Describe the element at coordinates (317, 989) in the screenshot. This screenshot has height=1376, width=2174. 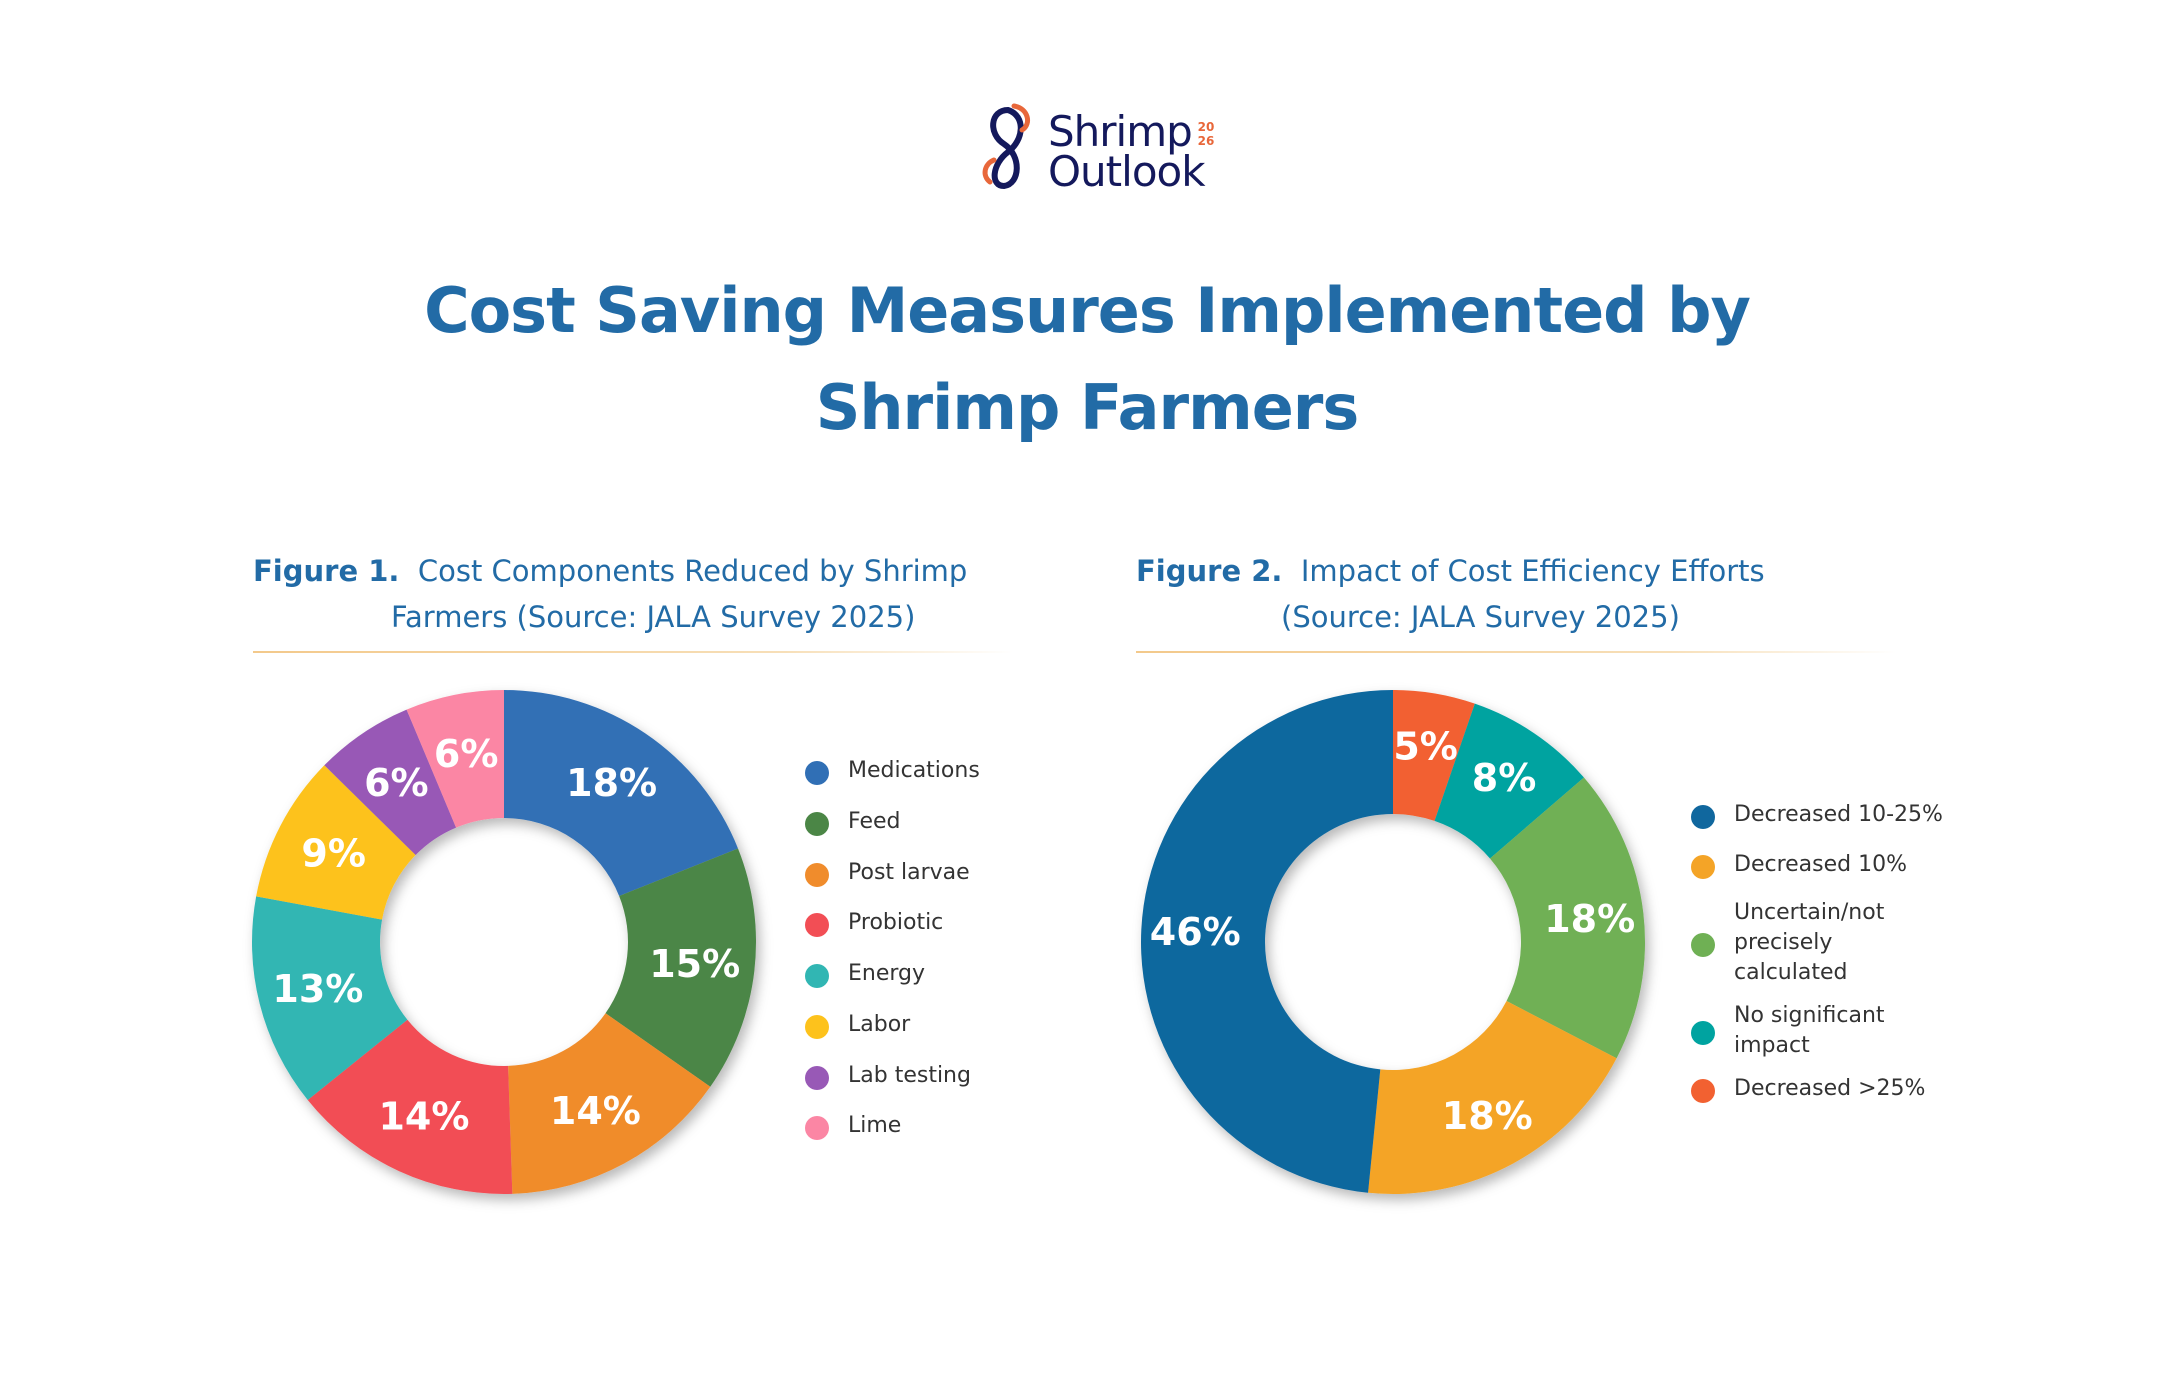
I see `figure1-label-energy: 13%` at that location.